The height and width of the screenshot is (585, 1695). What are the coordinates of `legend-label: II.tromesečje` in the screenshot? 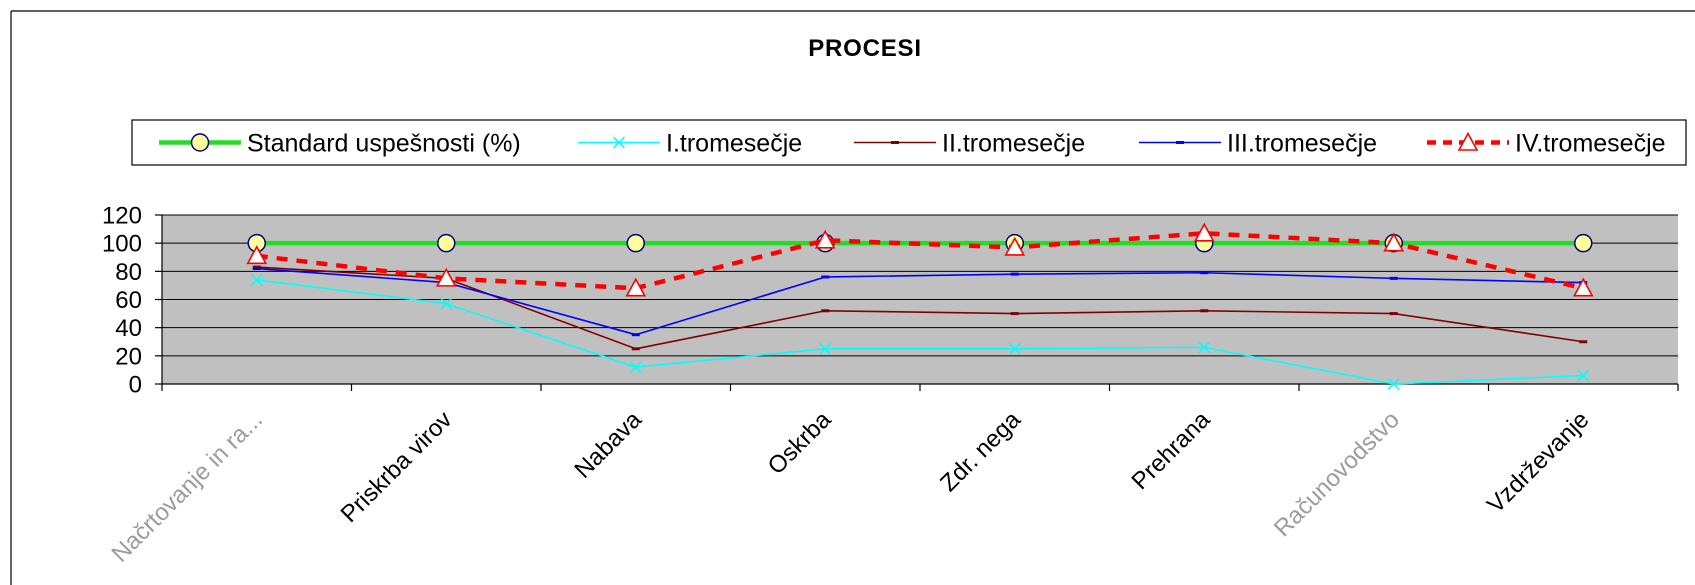 It's located at (1013, 144).